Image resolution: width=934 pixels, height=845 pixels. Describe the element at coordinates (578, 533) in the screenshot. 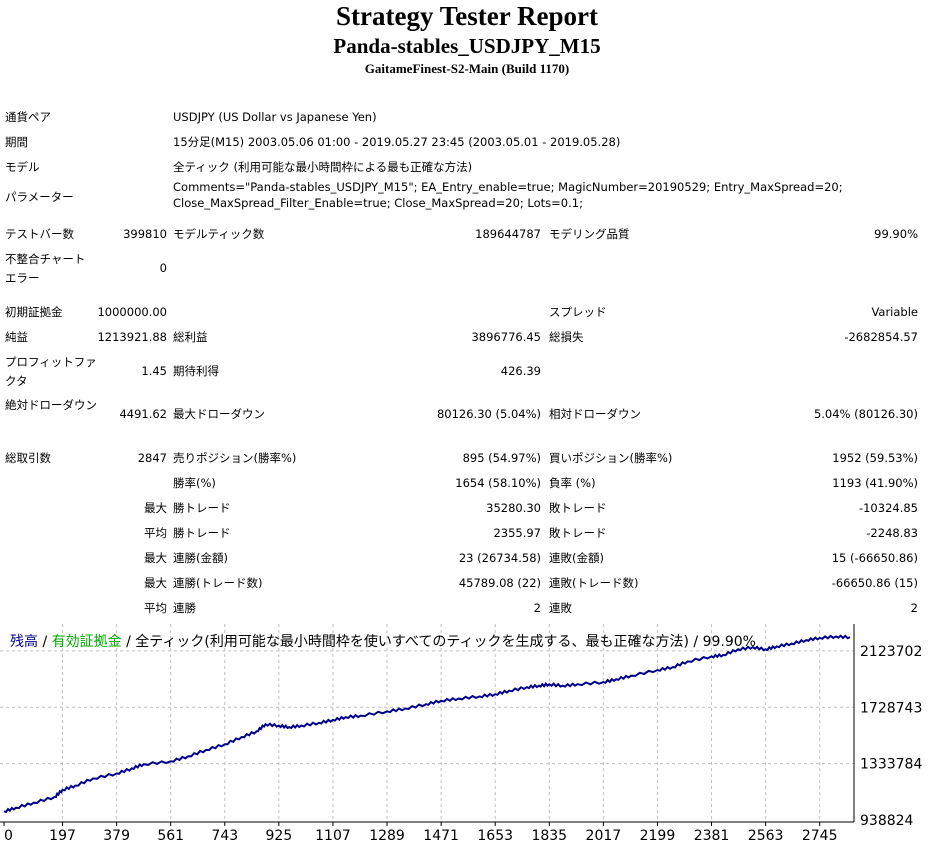

I see `avg-loss-label: 敗トレード` at that location.